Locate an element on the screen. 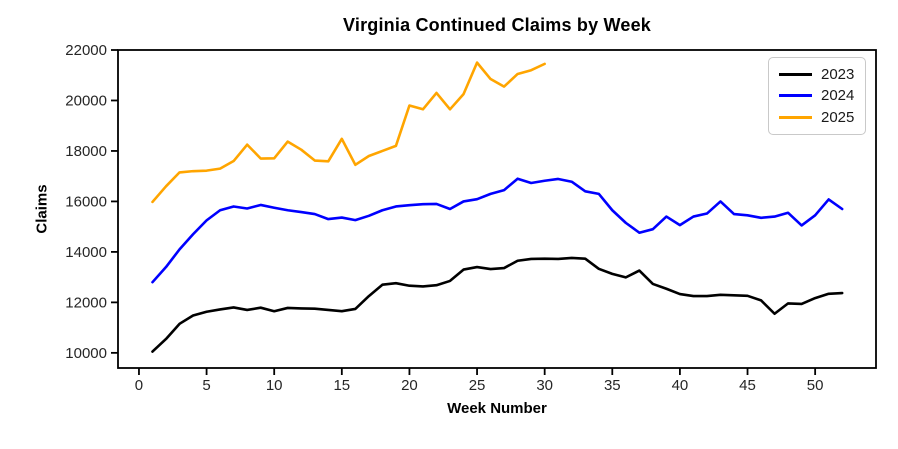  y-tick-label: 18000 is located at coordinates (86, 151).